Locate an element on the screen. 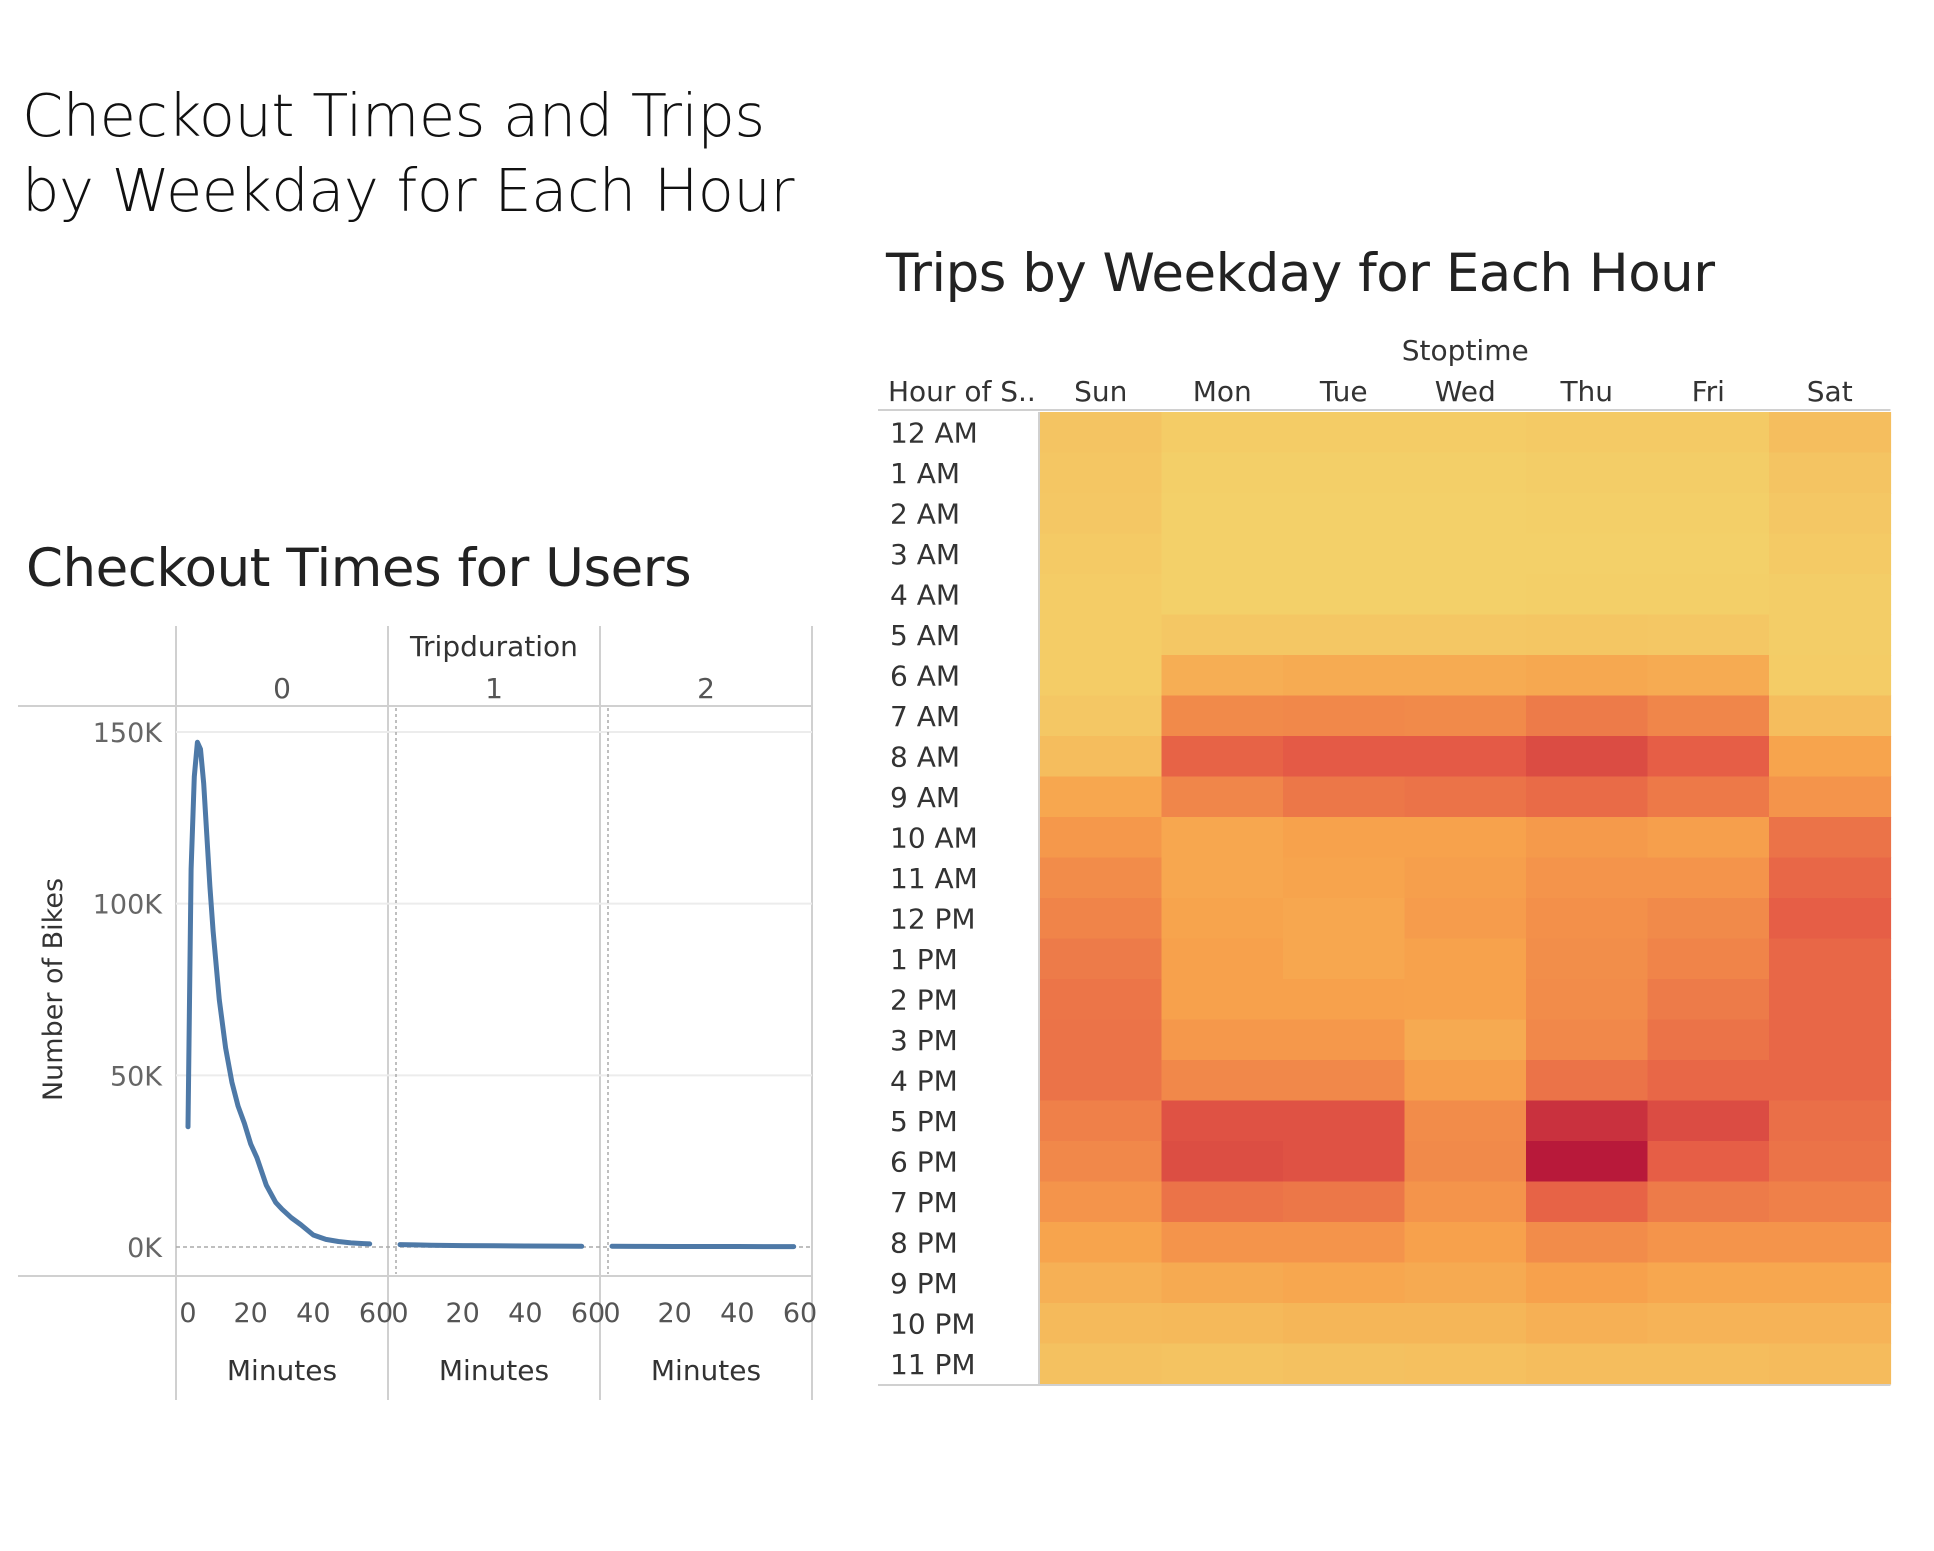 This screenshot has height=1551, width=1934. row-label: 2 AM is located at coordinates (925, 513).